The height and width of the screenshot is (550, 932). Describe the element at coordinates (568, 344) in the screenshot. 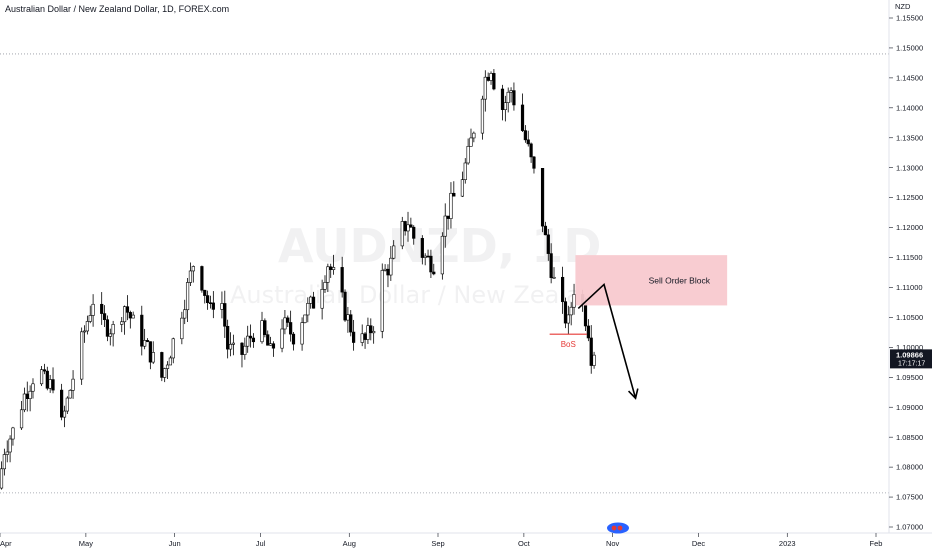

I see `bos-label: BoS` at that location.